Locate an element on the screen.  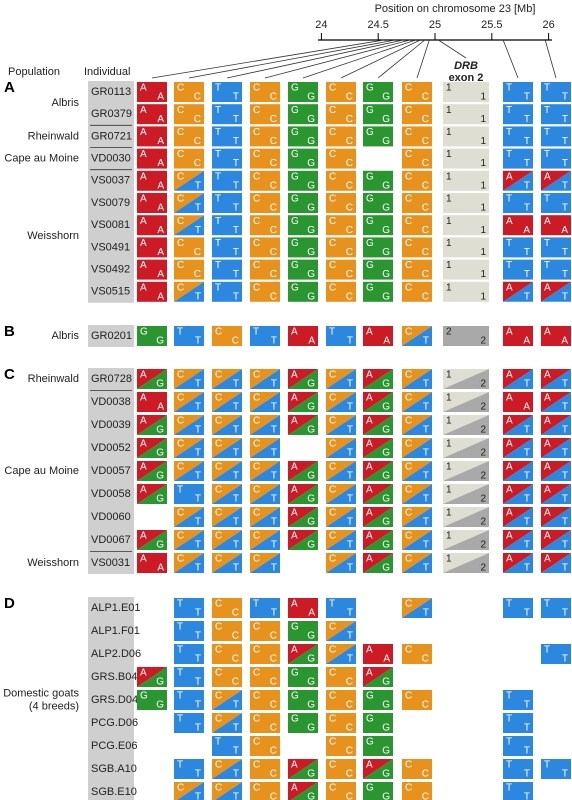
individual-label: GR0113 is located at coordinates (111, 92).